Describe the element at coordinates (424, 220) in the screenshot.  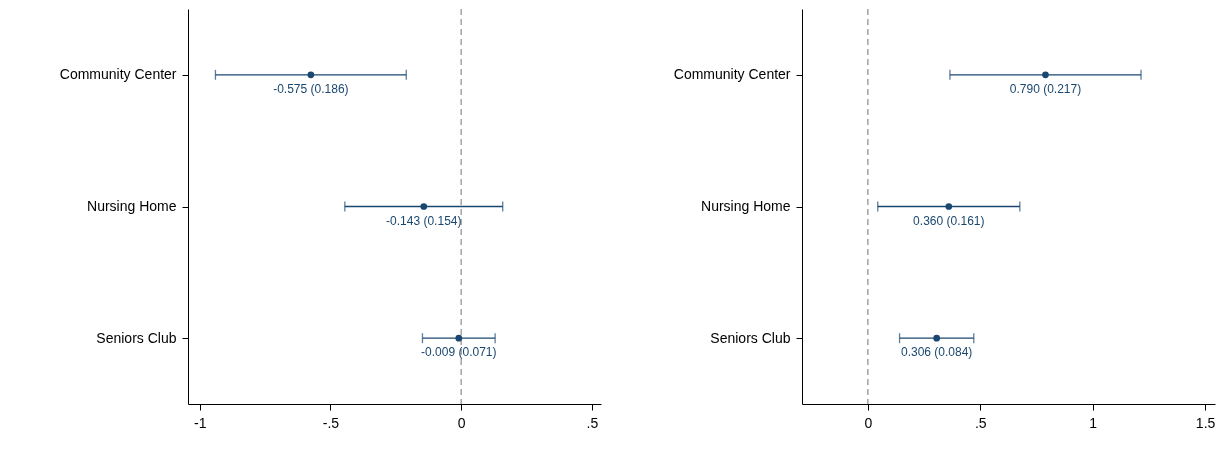
I see `data-label: -0.143 (0.154)` at that location.